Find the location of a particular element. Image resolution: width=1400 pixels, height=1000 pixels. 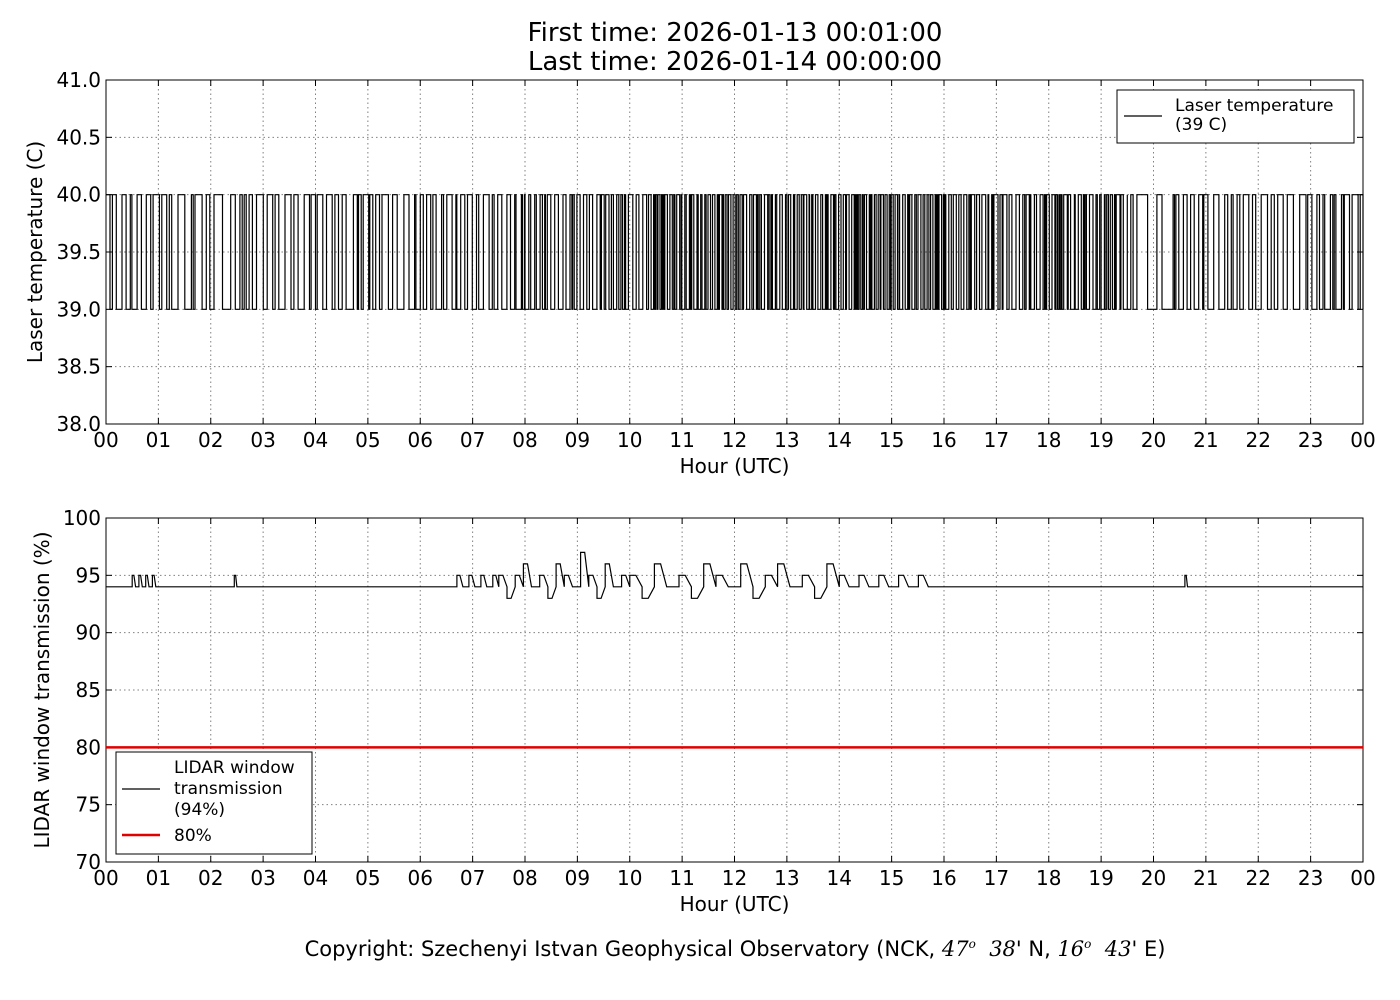

legend-label-lidar: transmission is located at coordinates (228, 789).